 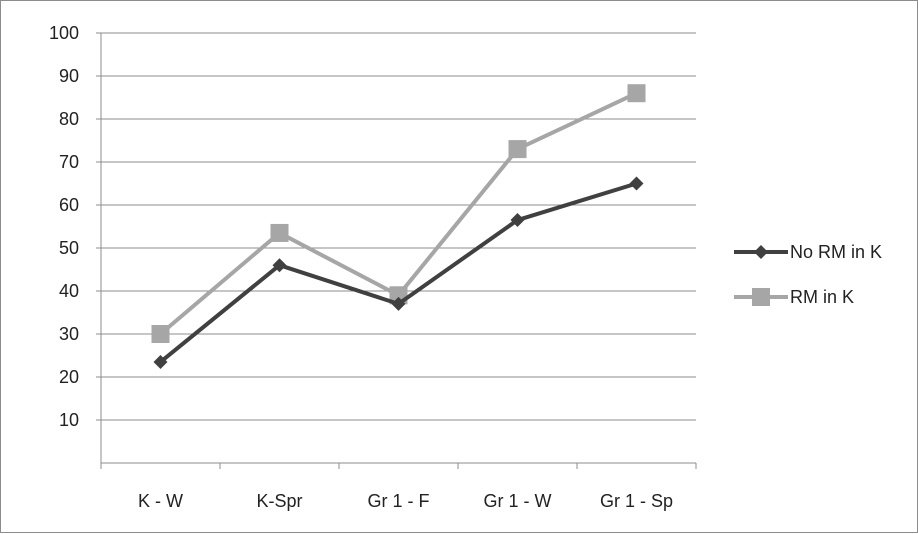 I want to click on y-tick-label: 10, so click(x=69, y=420).